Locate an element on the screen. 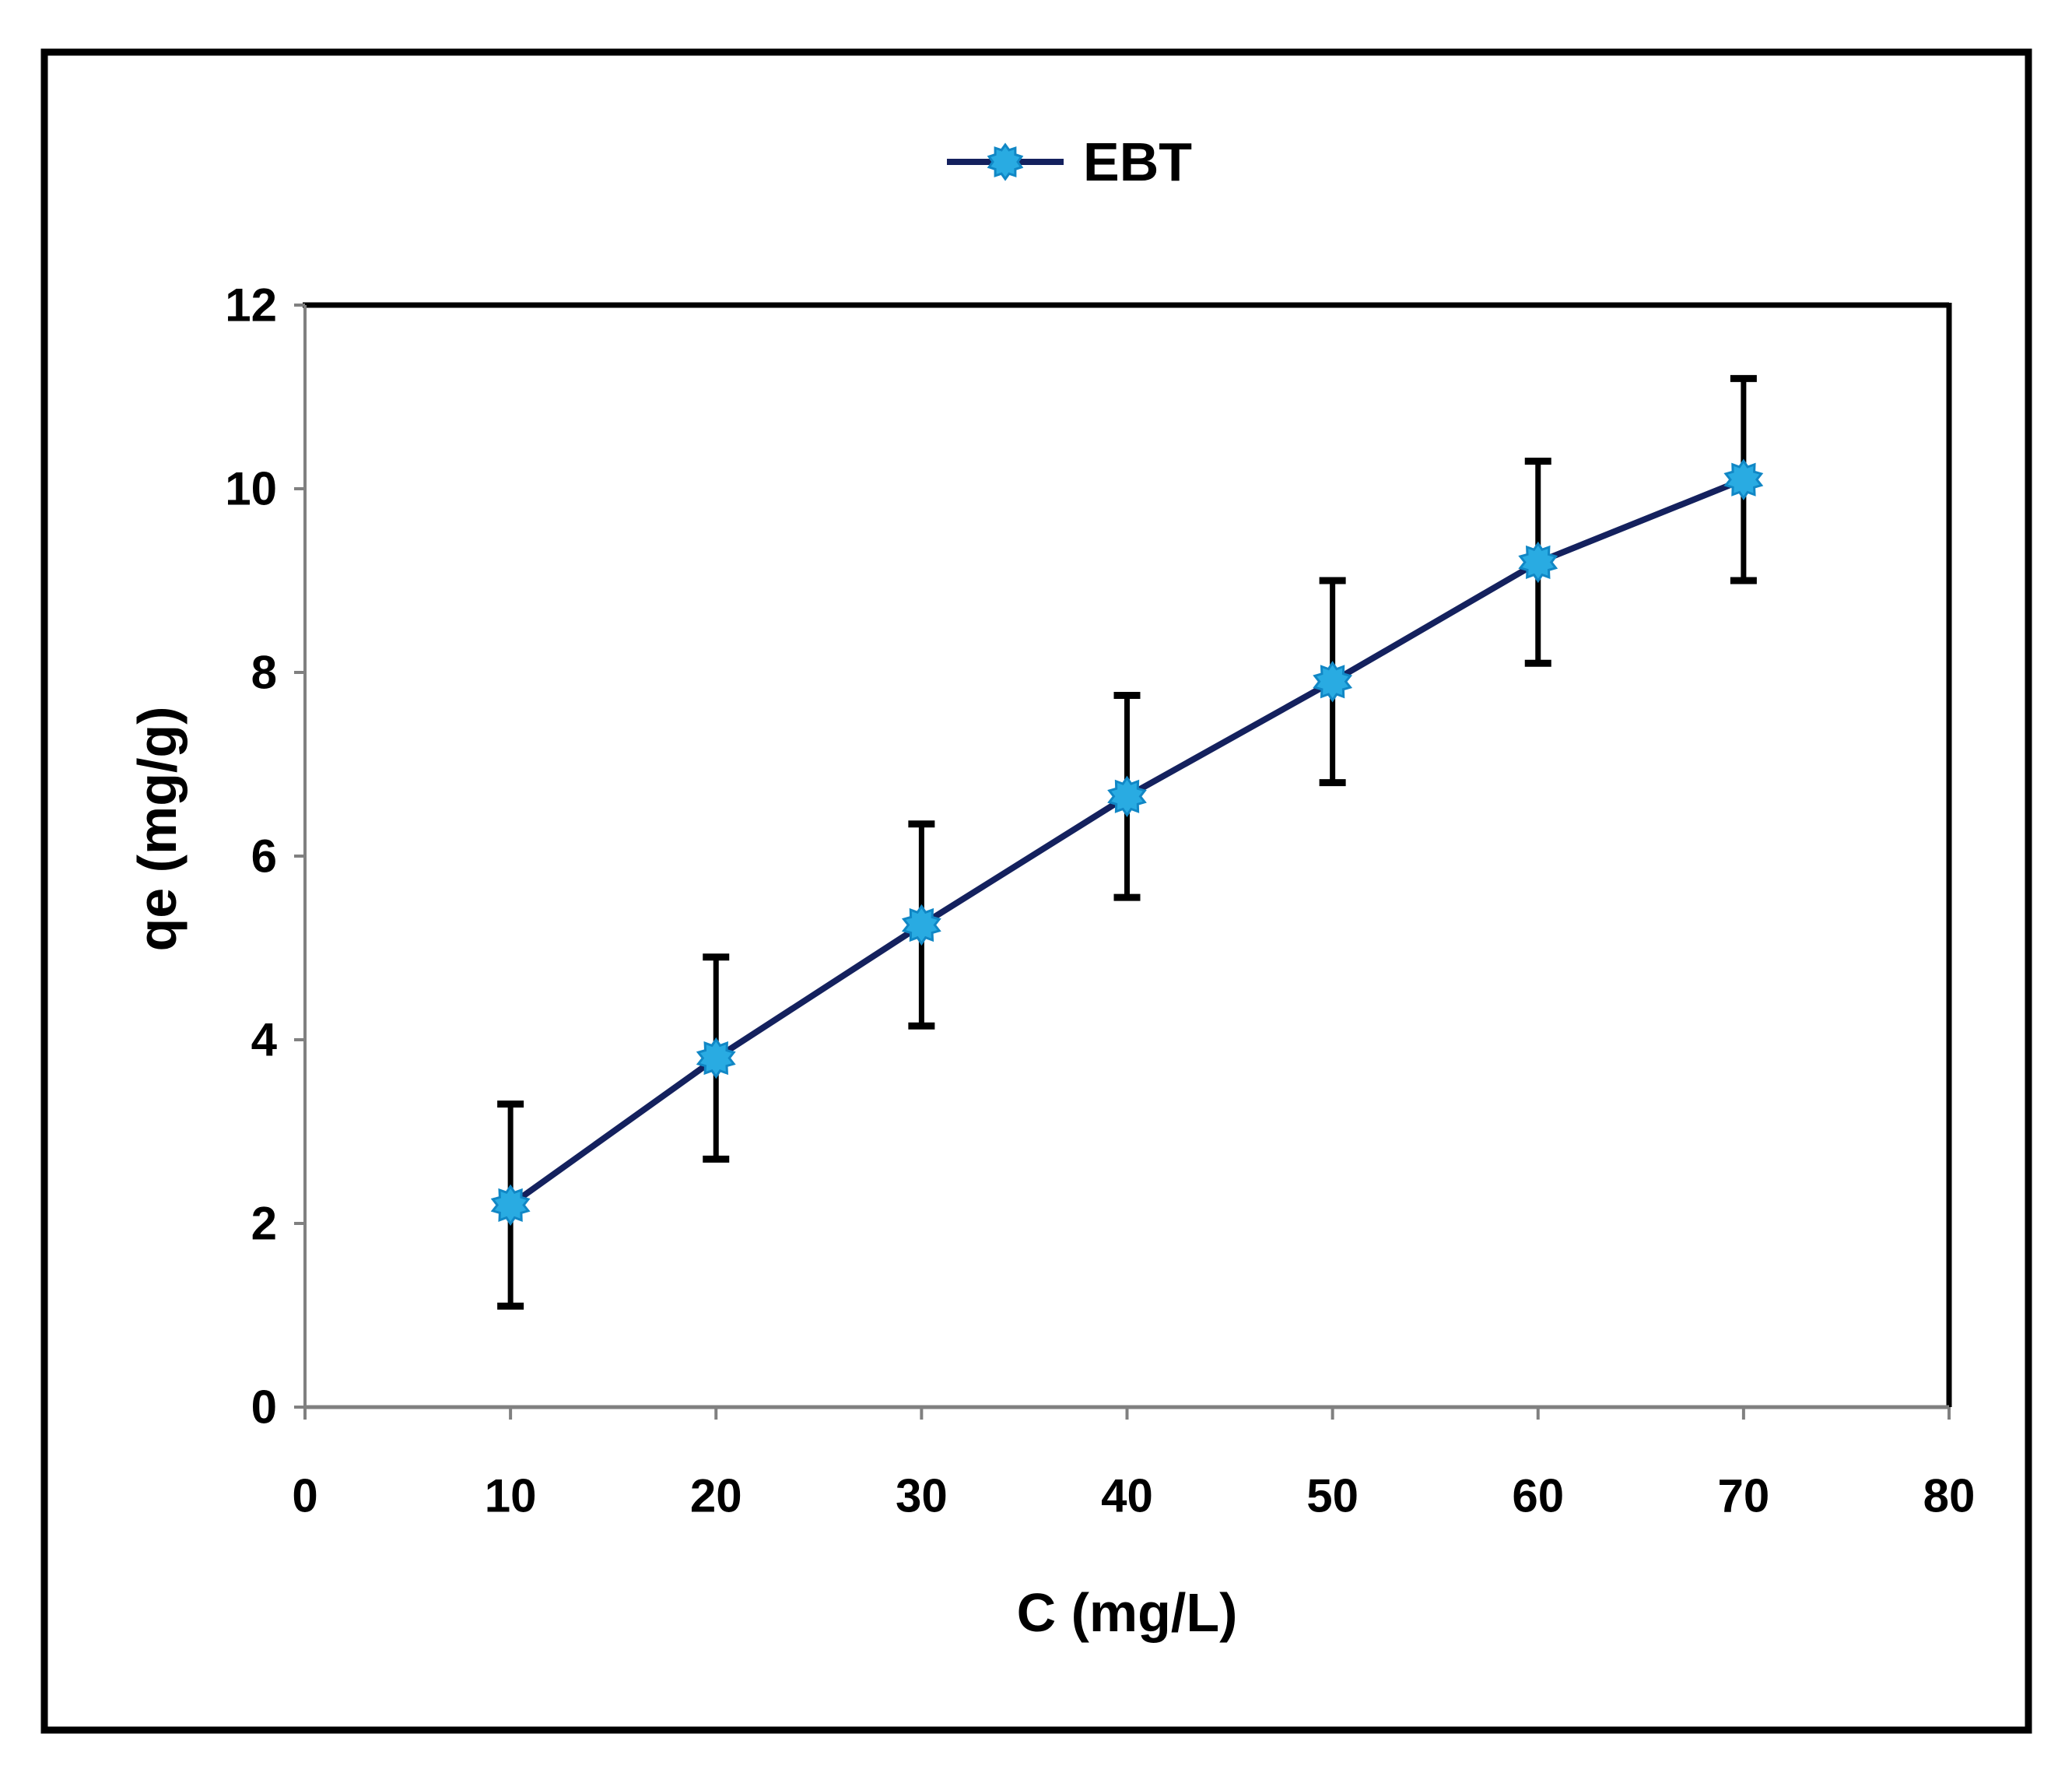 The image size is (2072, 1776). legend-label: EBT is located at coordinates (1137, 162).